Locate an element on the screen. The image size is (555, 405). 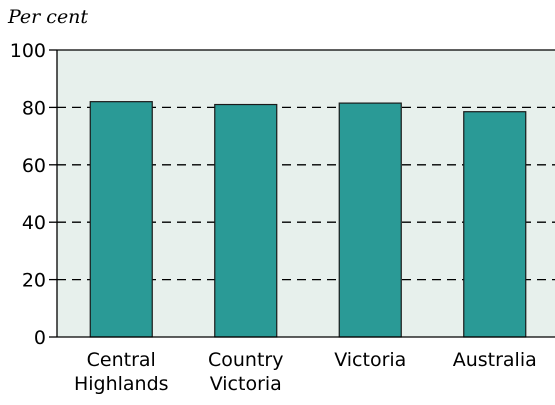
x-category-label: Australia is located at coordinates (495, 360).